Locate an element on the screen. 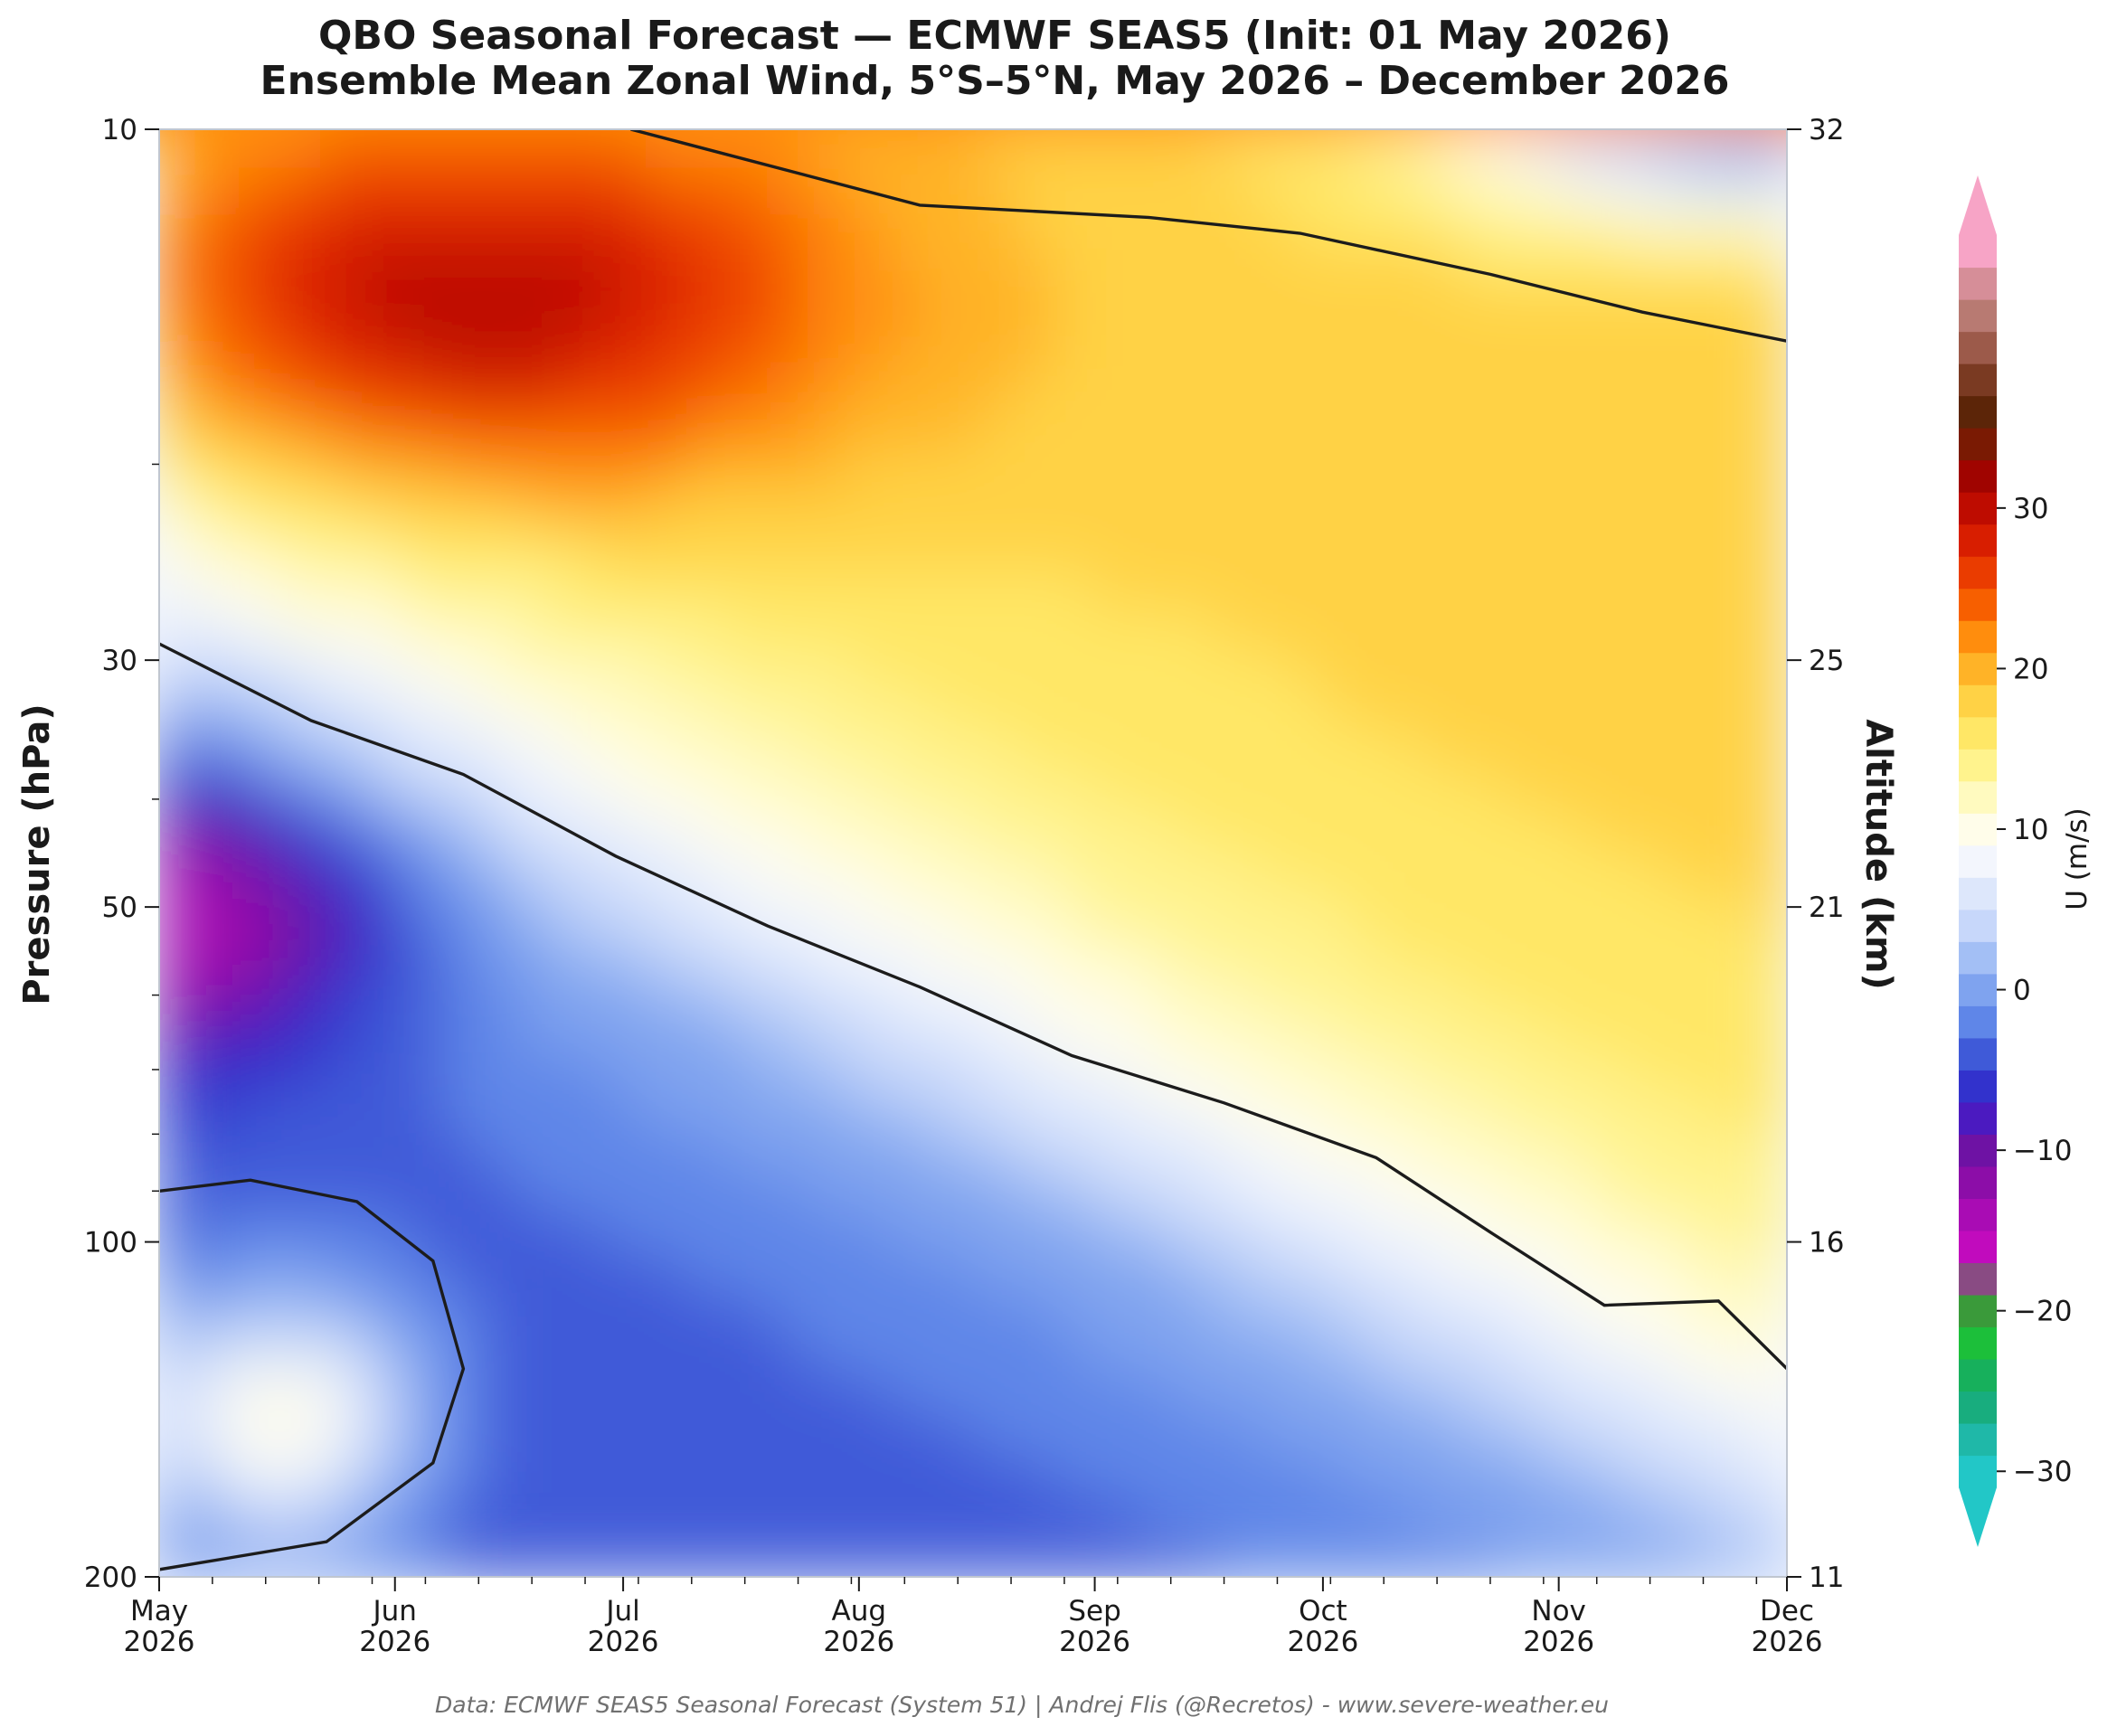 Image resolution: width=2117 pixels, height=1736 pixels. colorbar-tick-label: −10 is located at coordinates (2042, 1151).